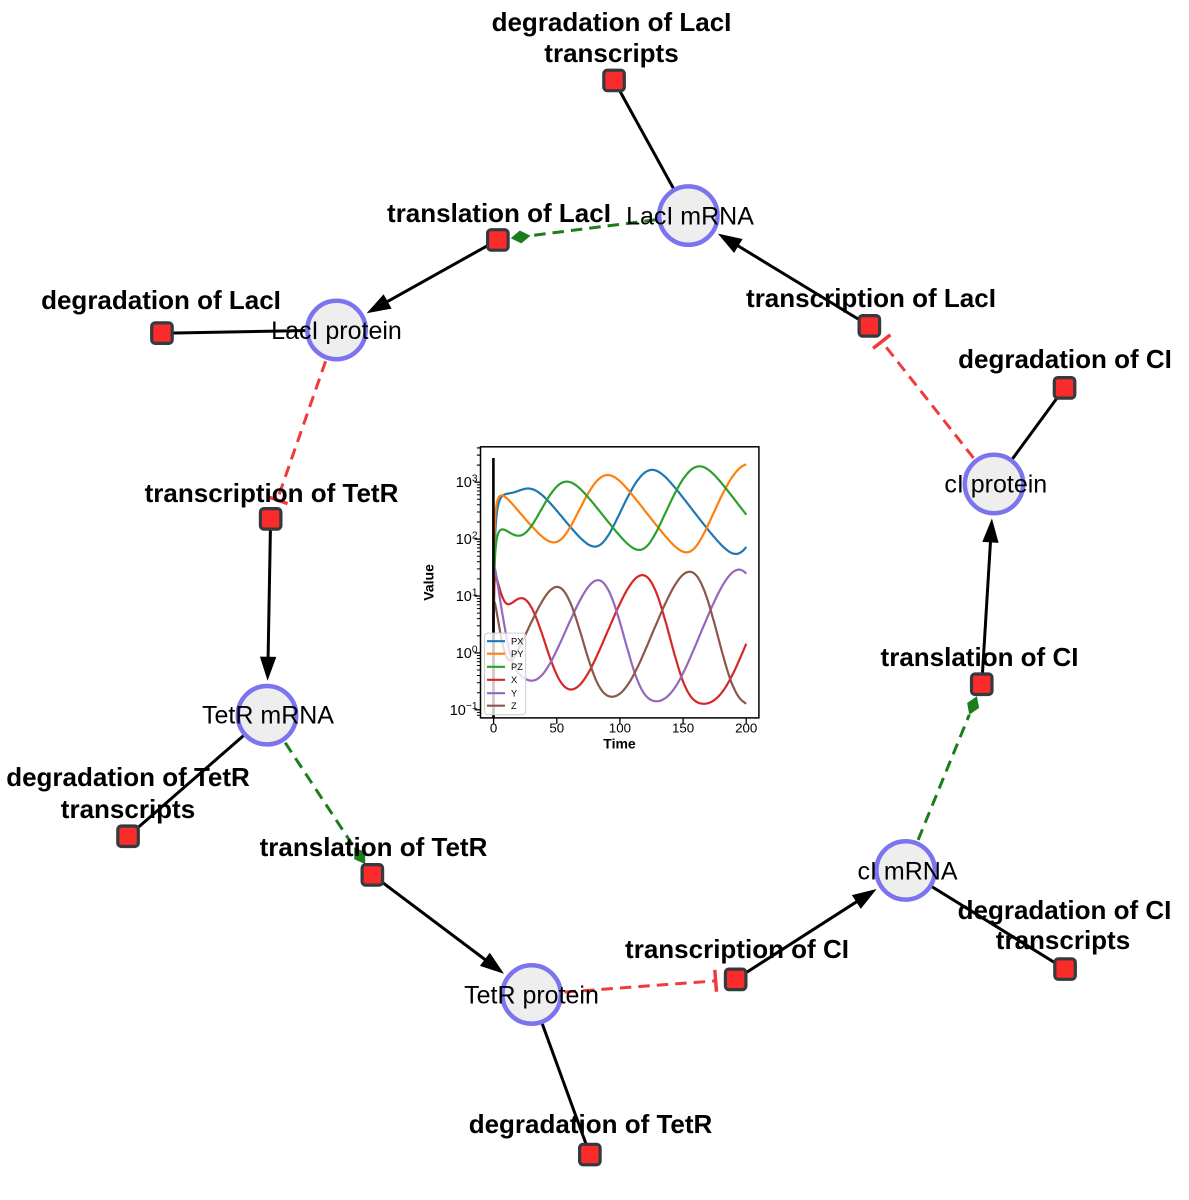 The height and width of the screenshot is (1200, 1189). I want to click on svg-text: 100, so click(620, 728).